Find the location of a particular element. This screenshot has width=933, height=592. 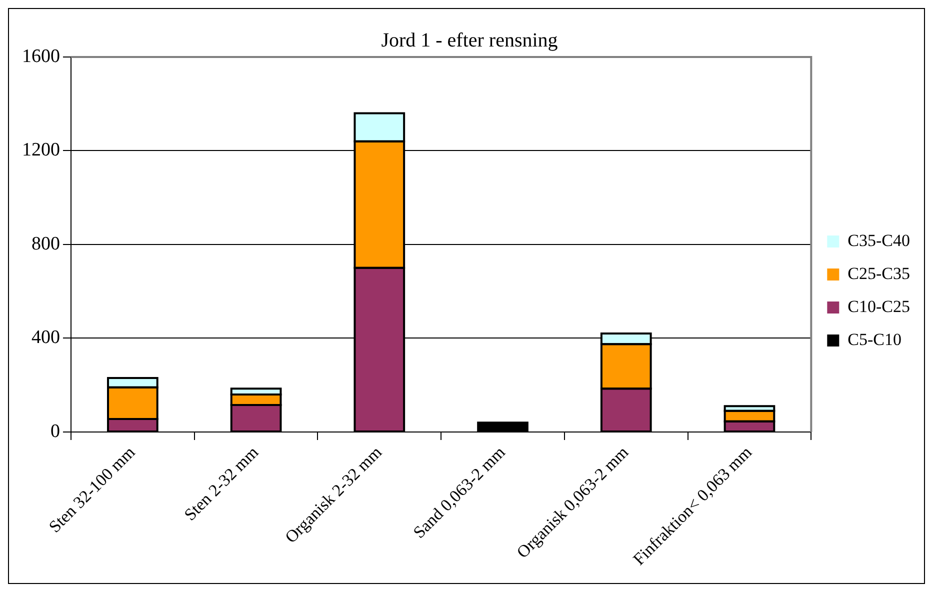

legend-label: C25-C35 is located at coordinates (879, 273).